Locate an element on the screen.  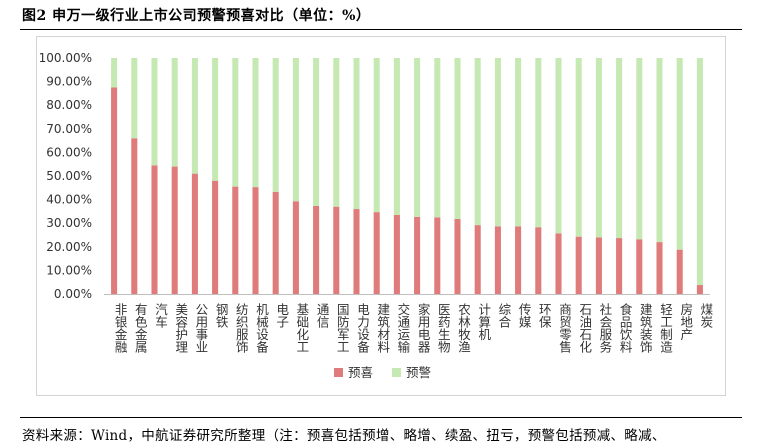
x-tick-label: 商贸零售 is located at coordinates (564, 327).